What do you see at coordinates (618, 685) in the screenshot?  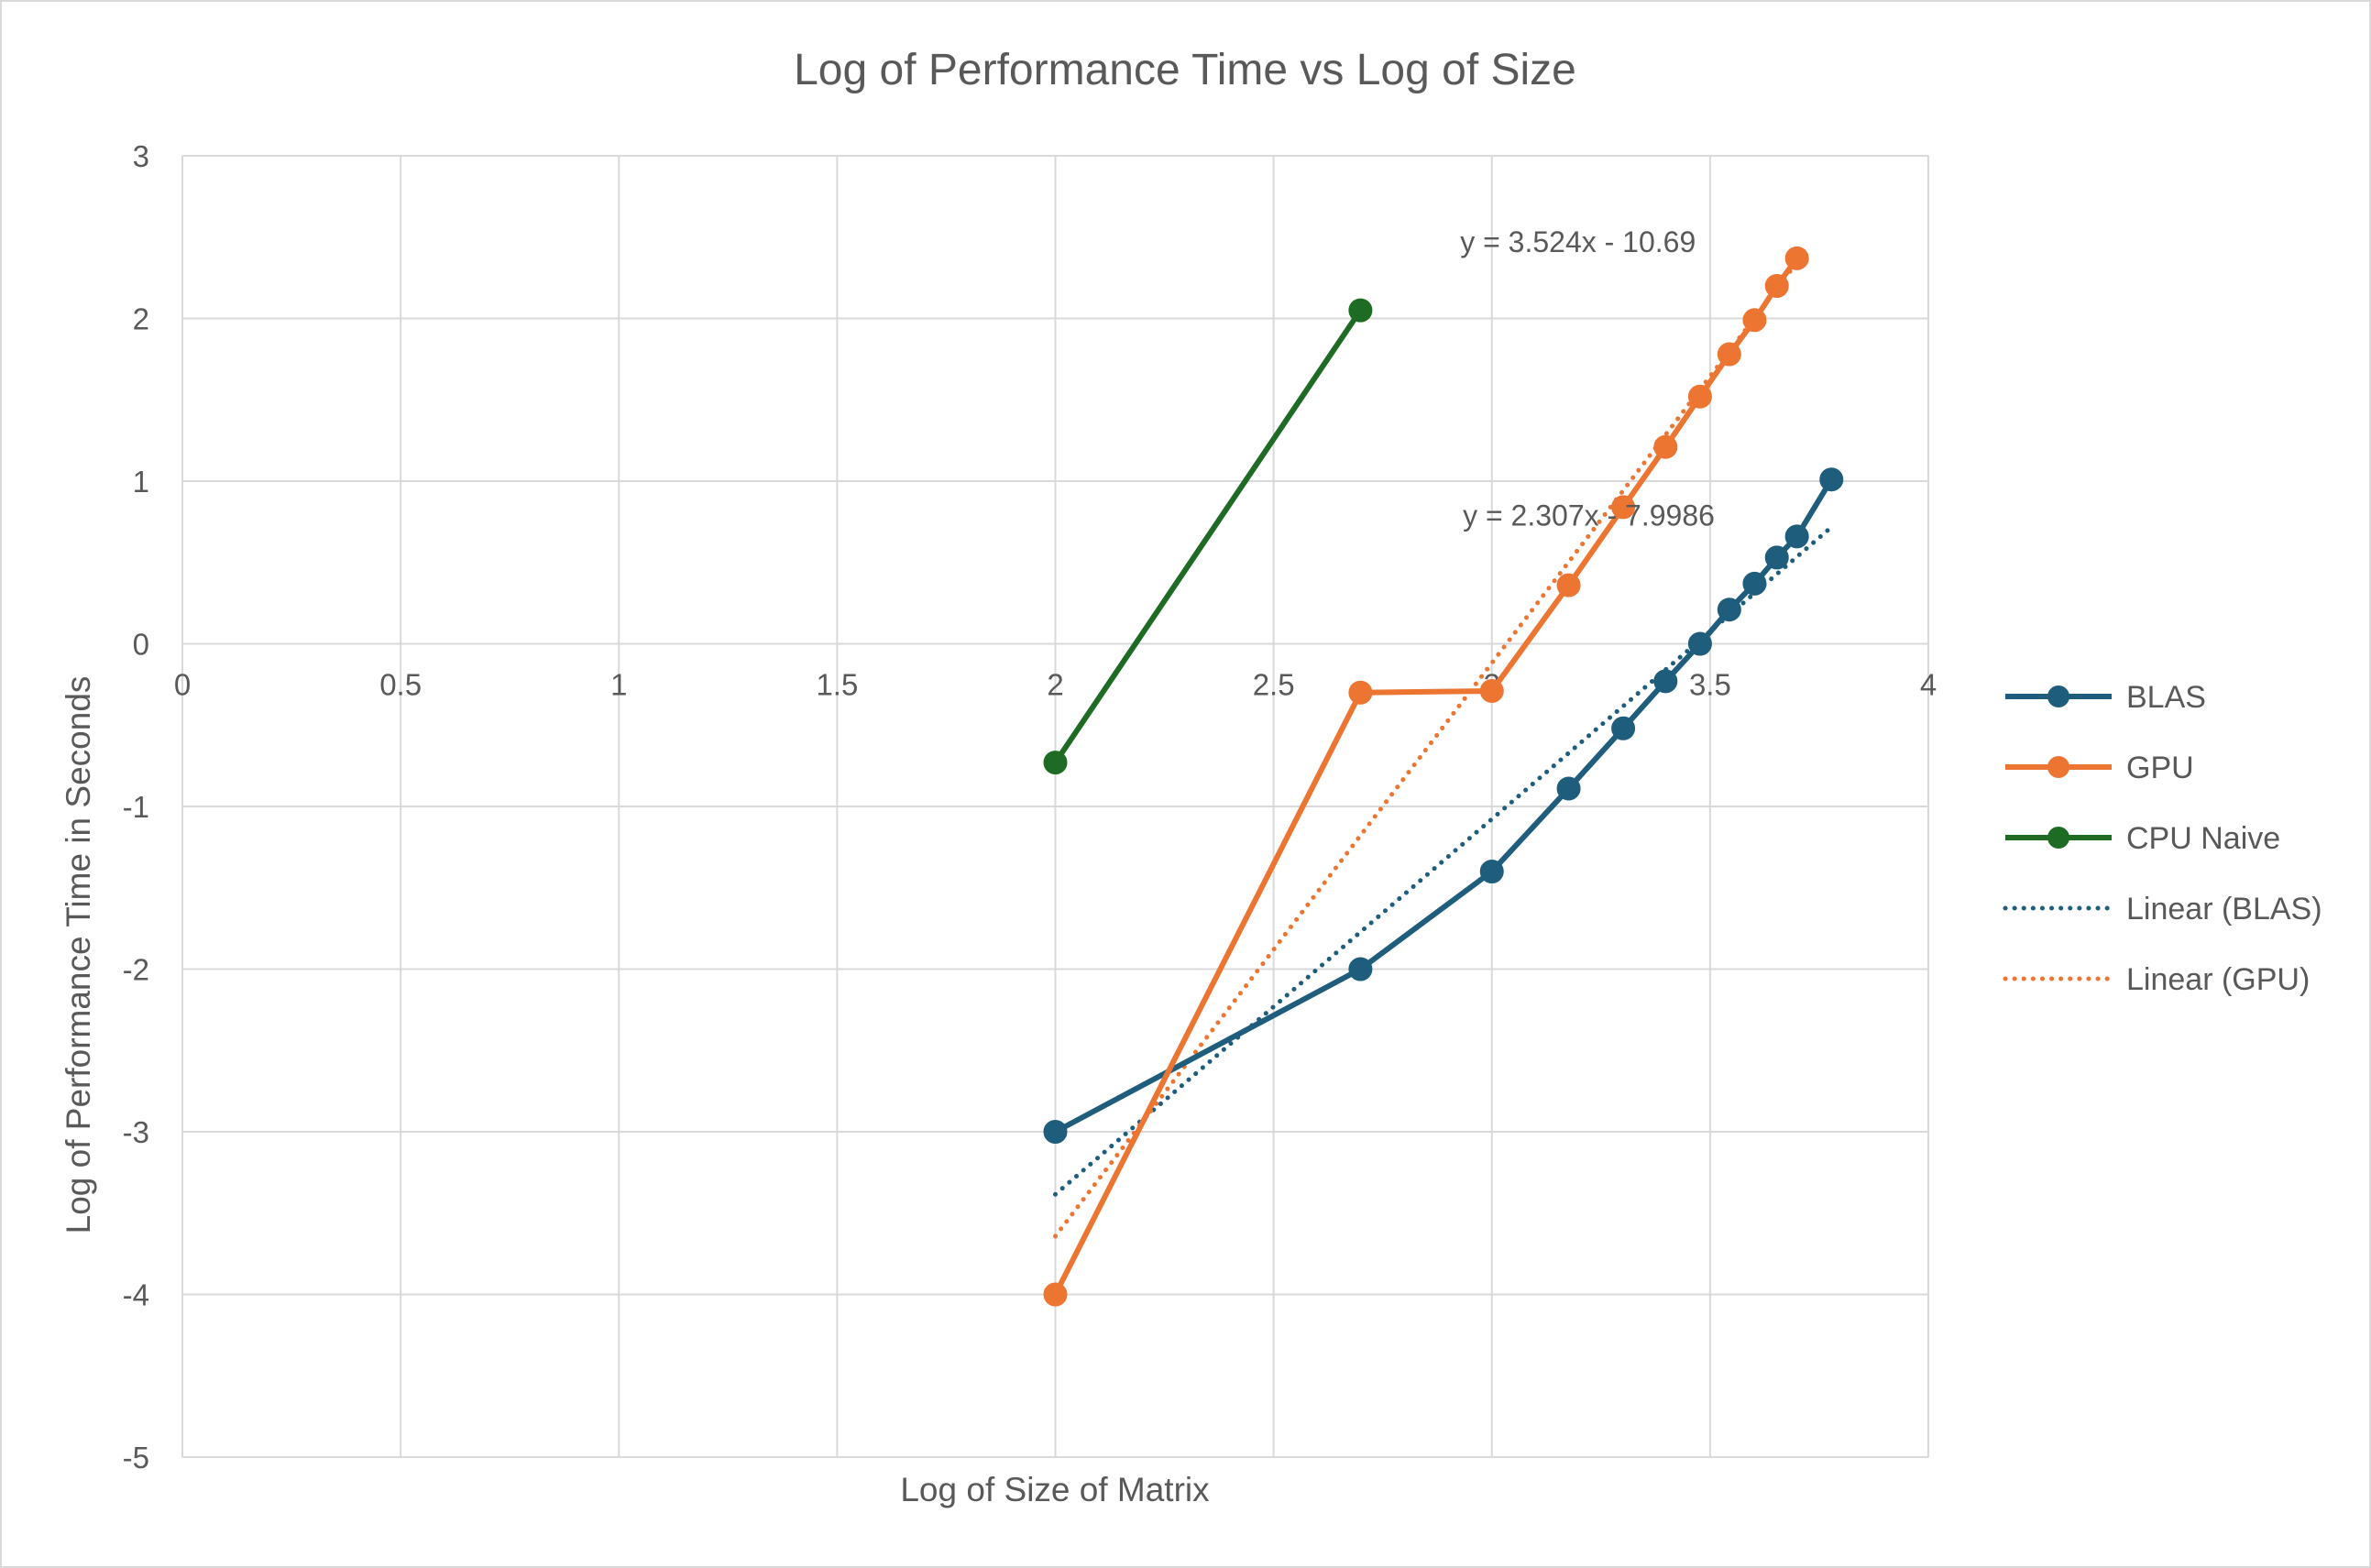 I see `x-tick-label: 1` at bounding box center [618, 685].